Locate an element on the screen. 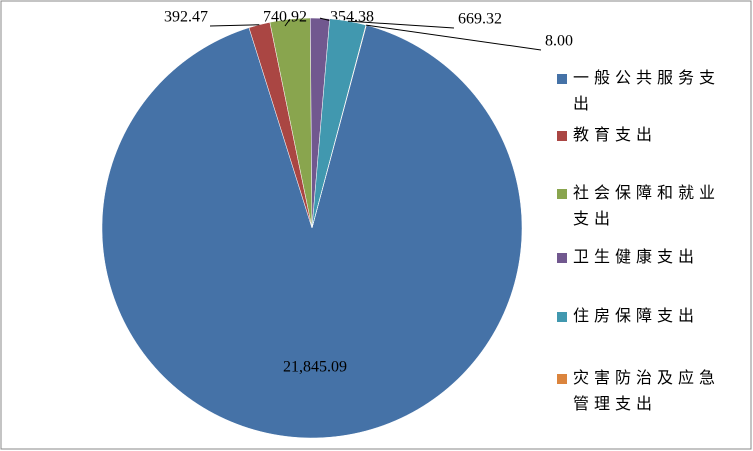 The image size is (753, 451). data-label: 8.00 is located at coordinates (559, 41).